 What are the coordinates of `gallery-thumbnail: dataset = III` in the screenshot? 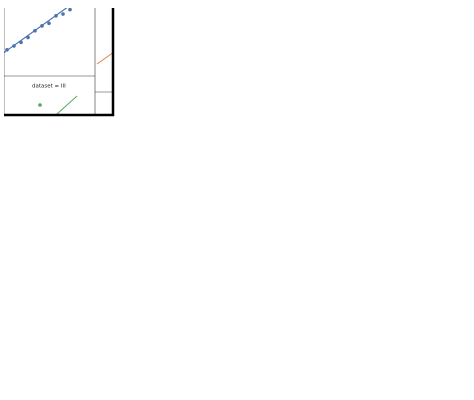 It's located at (58, 60).